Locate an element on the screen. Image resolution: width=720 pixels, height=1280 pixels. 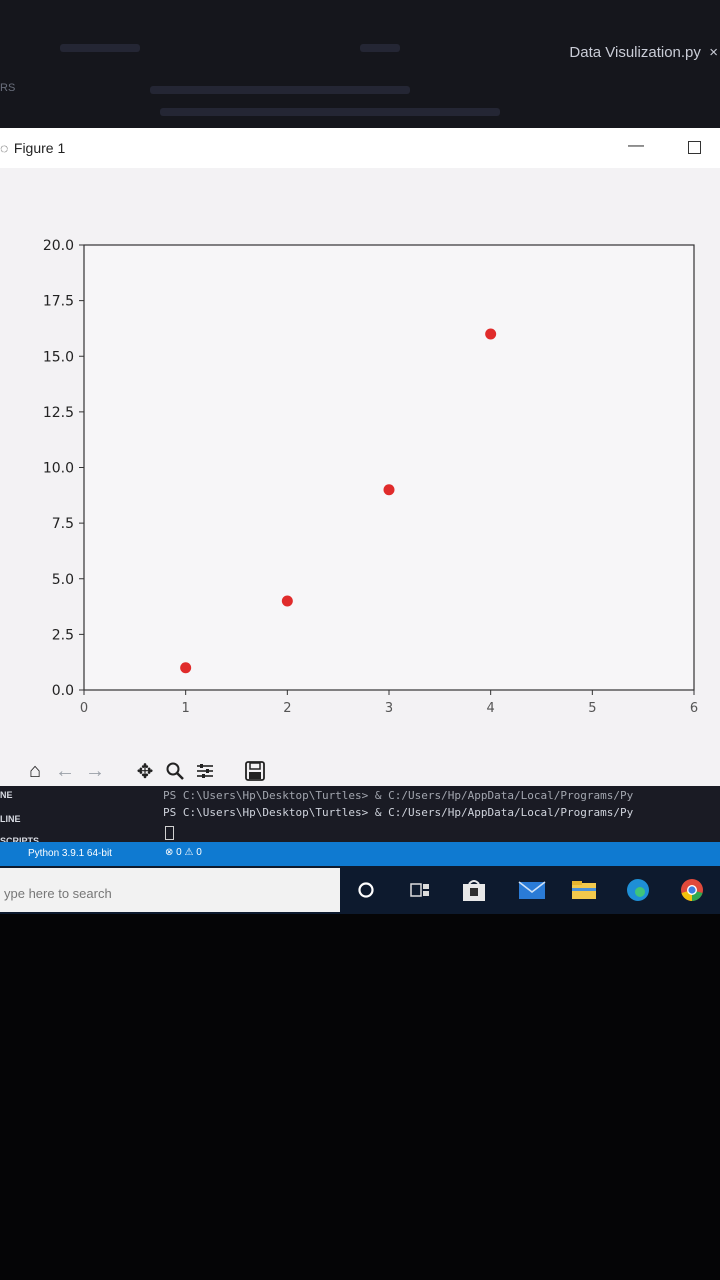
minimize-button: — is located at coordinates (636, 145).